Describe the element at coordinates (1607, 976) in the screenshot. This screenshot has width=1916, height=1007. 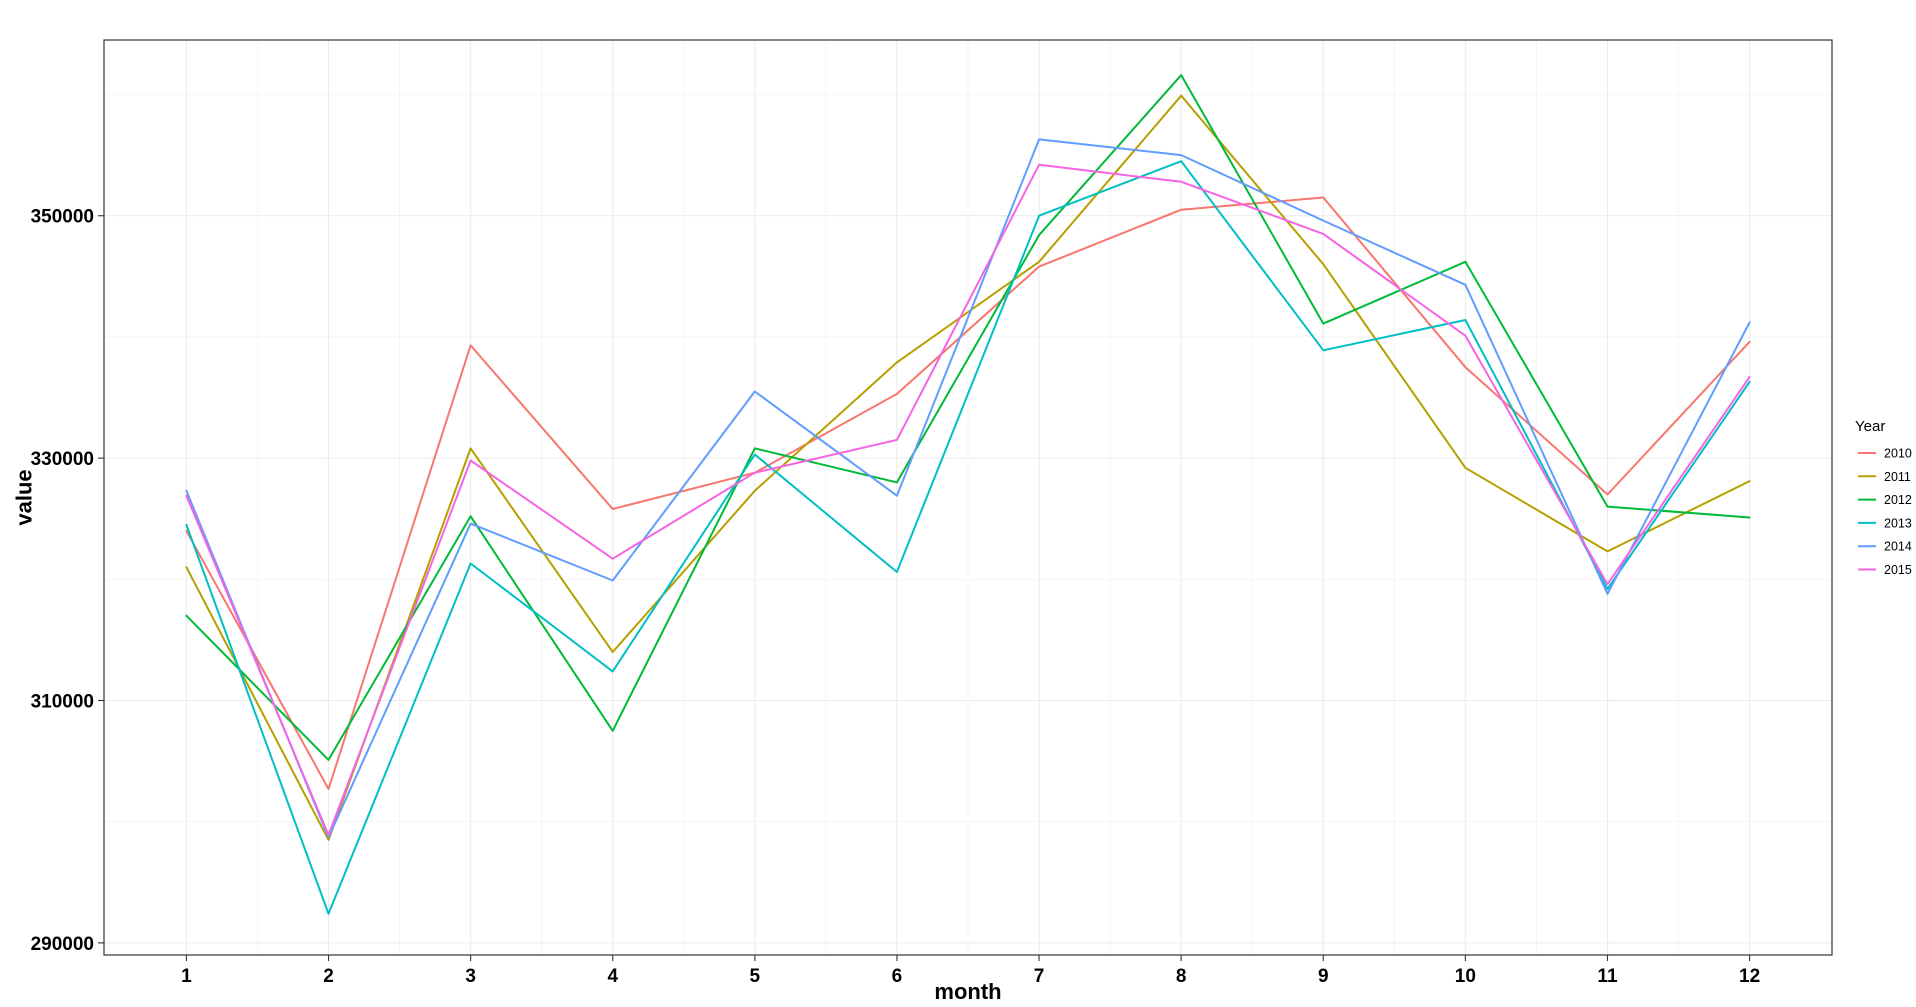
I see `x-tick-label: 11` at that location.